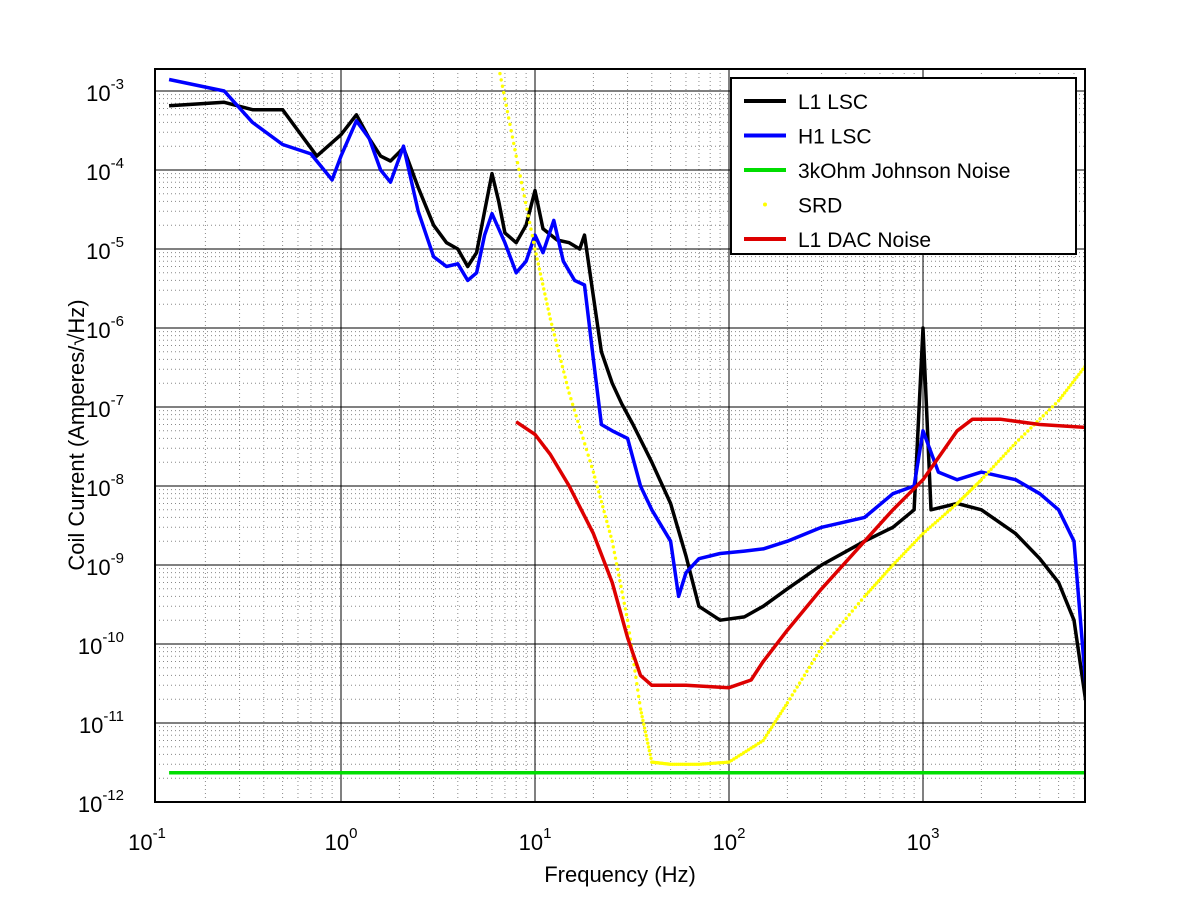 The image size is (1200, 900). What do you see at coordinates (833, 102) in the screenshot?
I see `legend-label: L1 LSC` at bounding box center [833, 102].